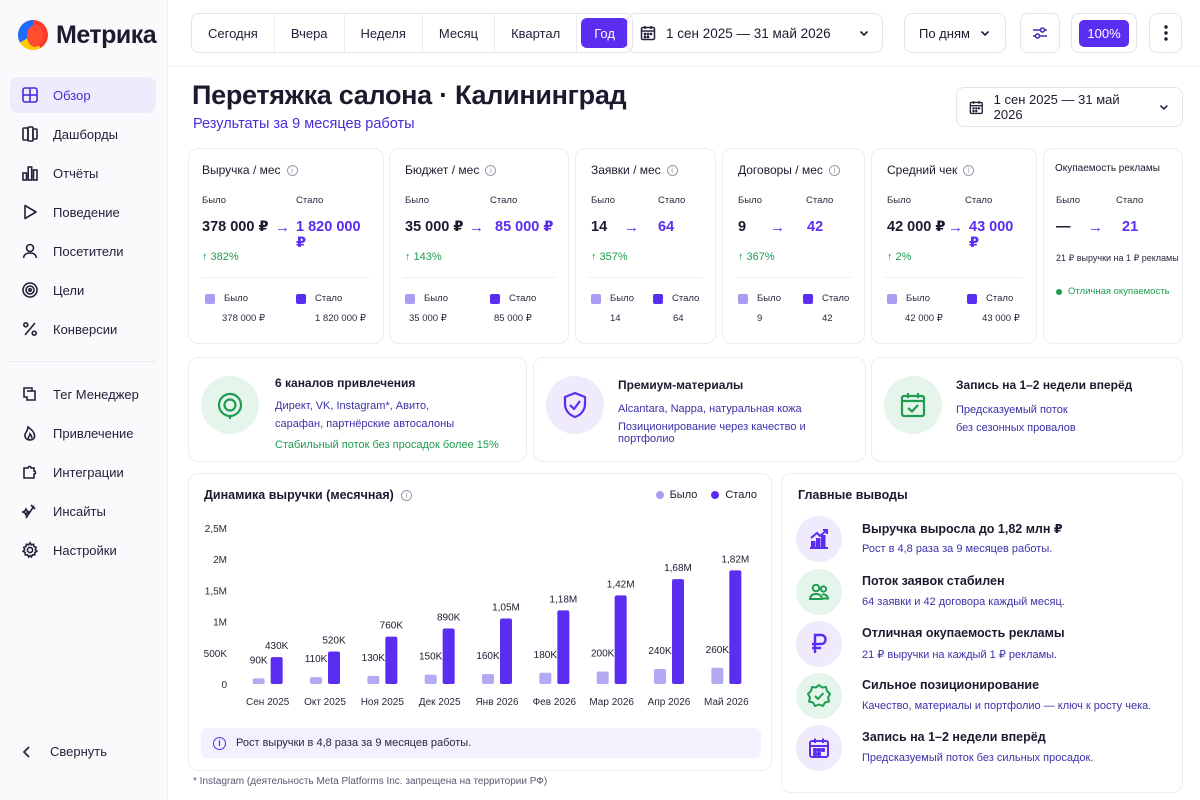  I want to click on conclusion-title: Выручка выросла до 1,82 млн ₽, so click(962, 529).